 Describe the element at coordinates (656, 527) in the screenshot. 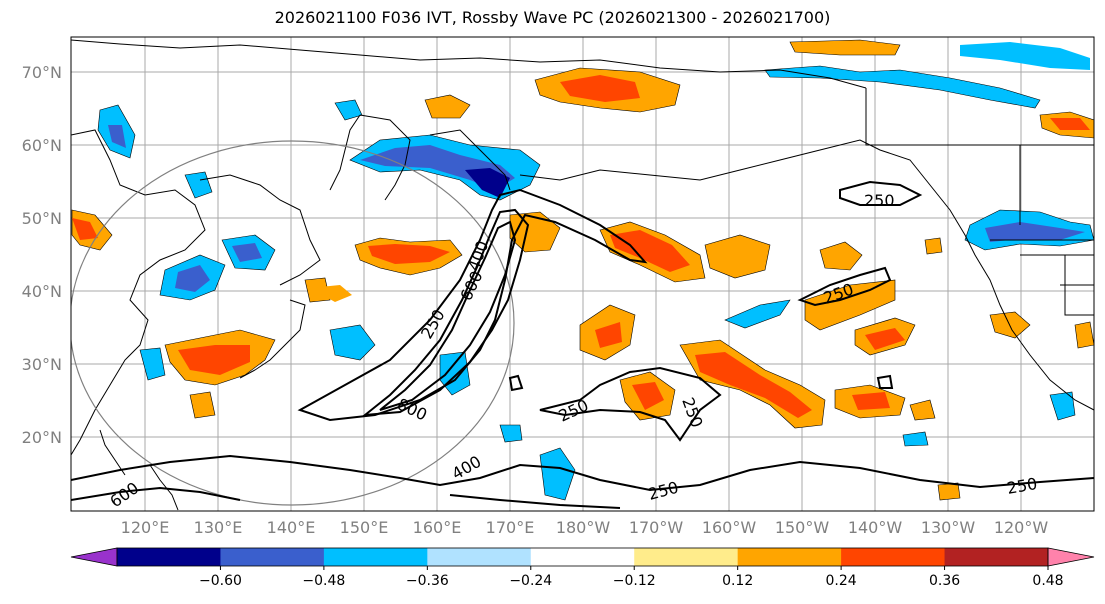

I see `lon-tick-170w: 170°W` at that location.